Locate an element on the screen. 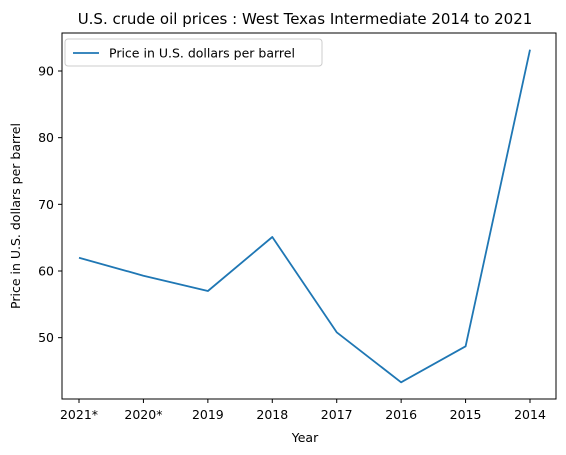  x-tick-label: 2019 is located at coordinates (208, 414).